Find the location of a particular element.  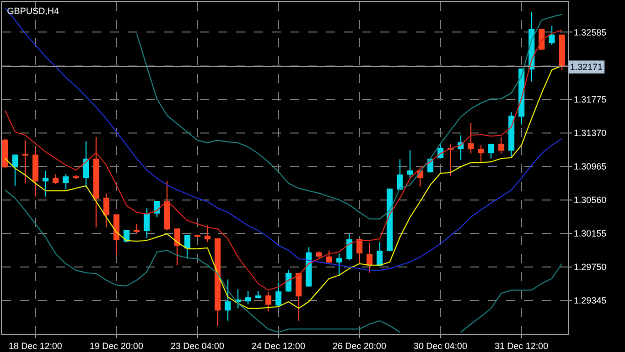

y-tick-label: 1.30965 is located at coordinates (590, 166).